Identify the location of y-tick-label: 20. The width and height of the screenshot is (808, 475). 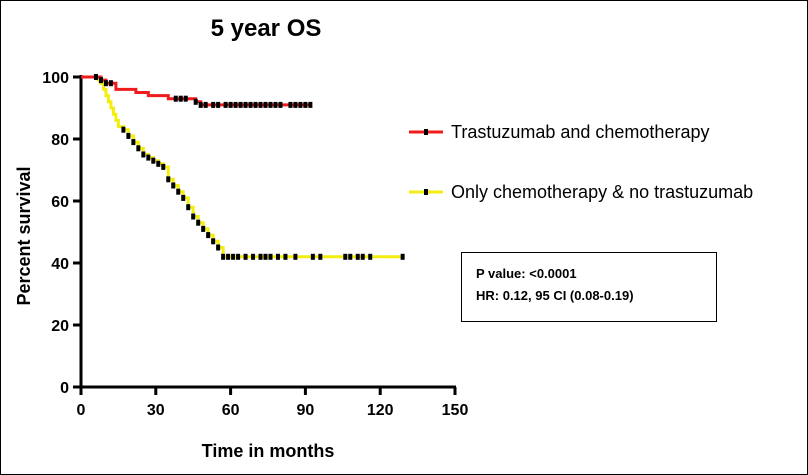
(60, 326).